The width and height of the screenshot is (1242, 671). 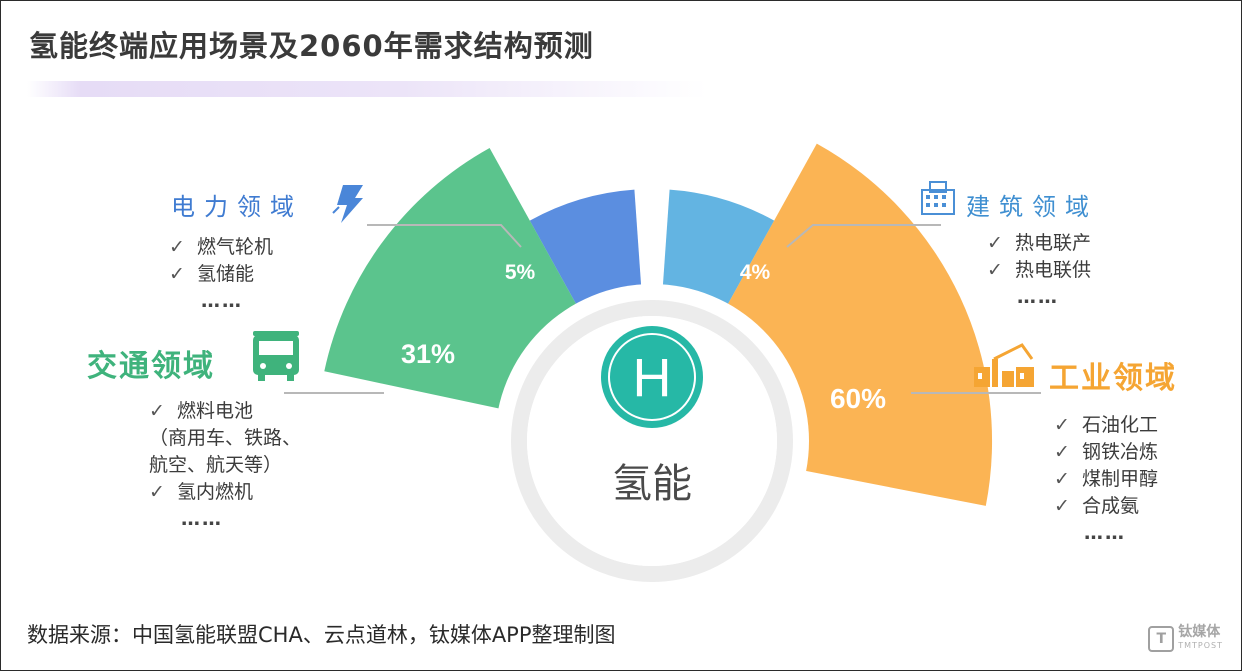 I want to click on list-item: ✓ 氢储能, so click(x=212, y=274).